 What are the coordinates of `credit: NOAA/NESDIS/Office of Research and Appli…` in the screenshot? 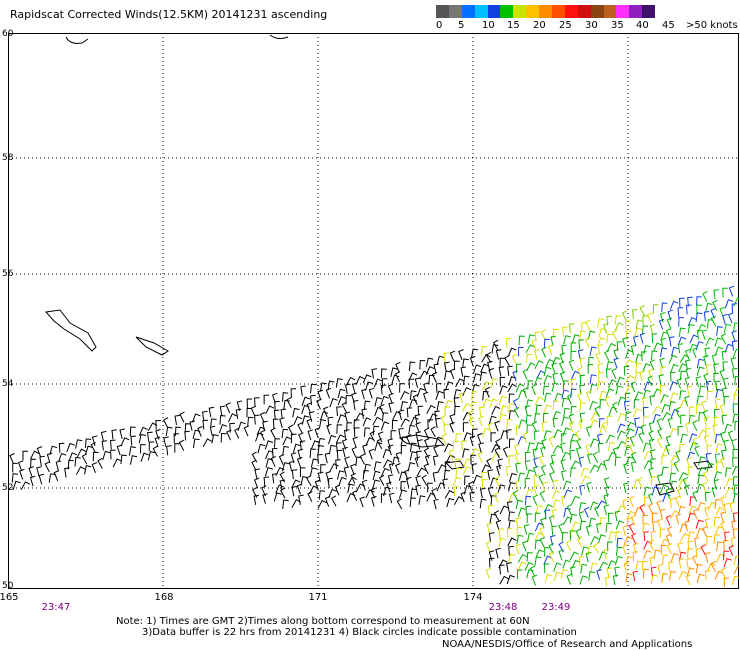 It's located at (567, 644).